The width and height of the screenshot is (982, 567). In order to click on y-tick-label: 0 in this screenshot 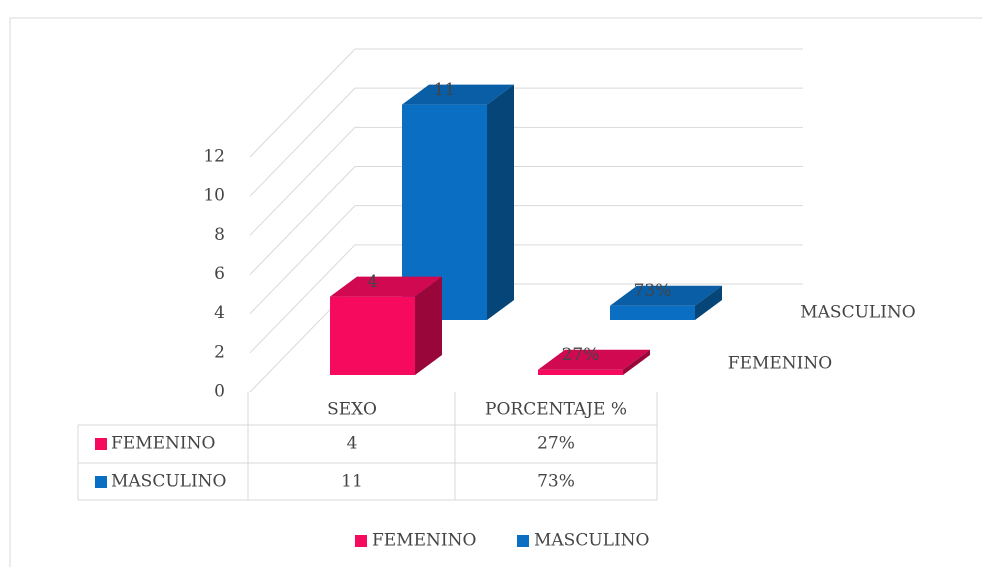, I will do `click(219, 392)`.